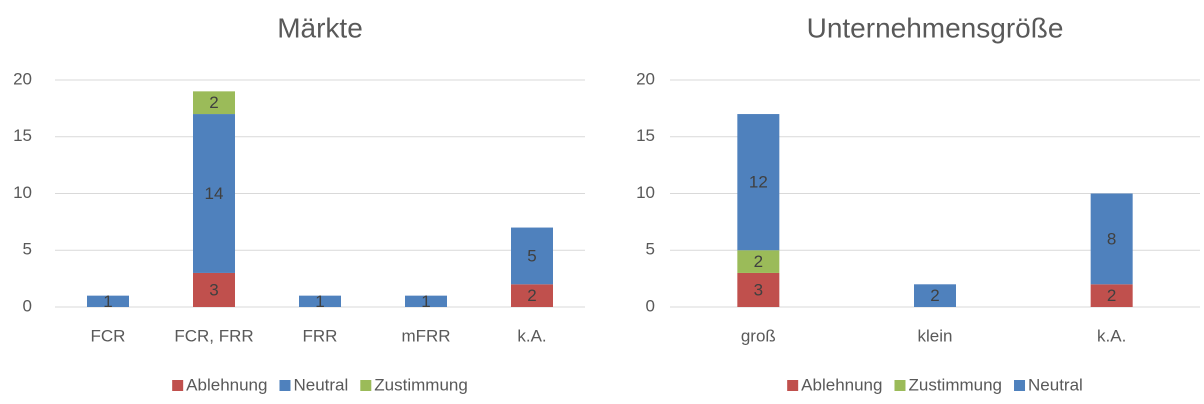  What do you see at coordinates (320, 27) in the screenshot?
I see `chart-title: Märkte` at bounding box center [320, 27].